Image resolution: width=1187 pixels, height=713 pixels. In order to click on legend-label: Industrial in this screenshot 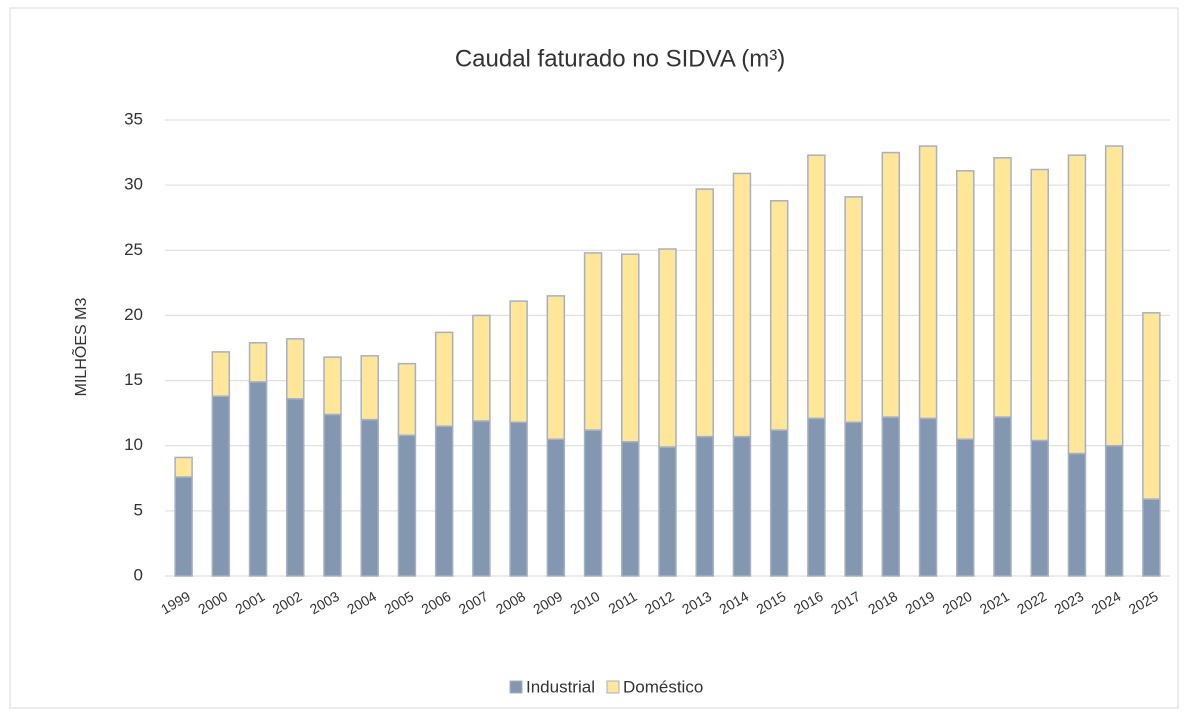, I will do `click(560, 686)`.